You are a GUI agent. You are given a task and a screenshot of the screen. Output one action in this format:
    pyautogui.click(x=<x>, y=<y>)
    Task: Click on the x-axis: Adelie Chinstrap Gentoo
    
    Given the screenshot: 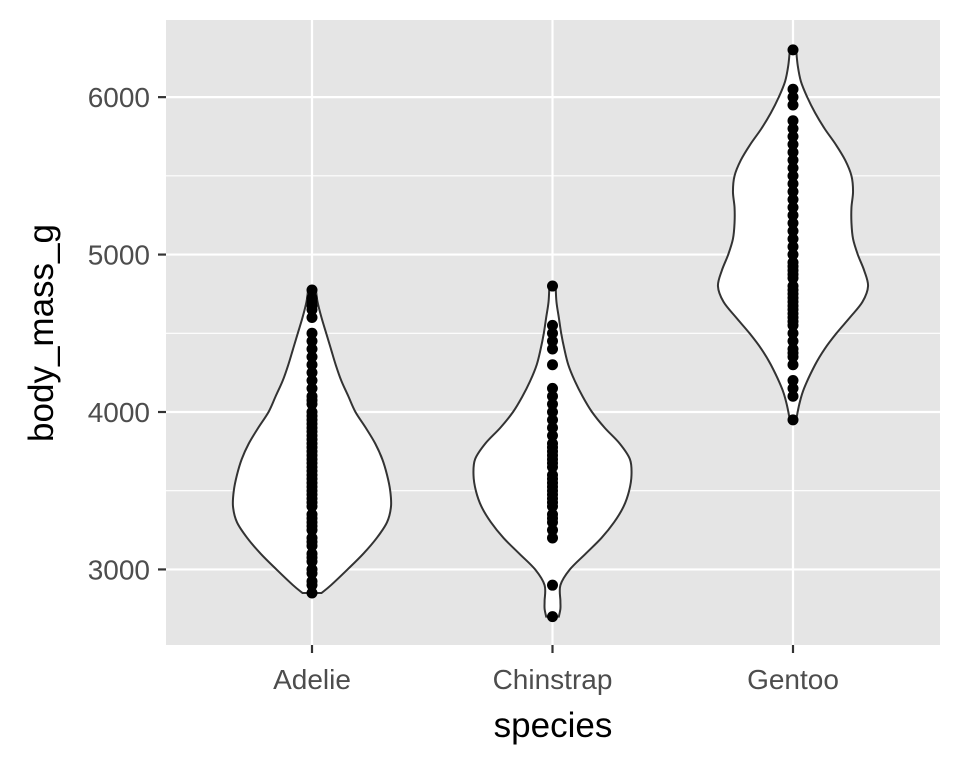 What is the action you would take?
    pyautogui.click(x=556, y=670)
    